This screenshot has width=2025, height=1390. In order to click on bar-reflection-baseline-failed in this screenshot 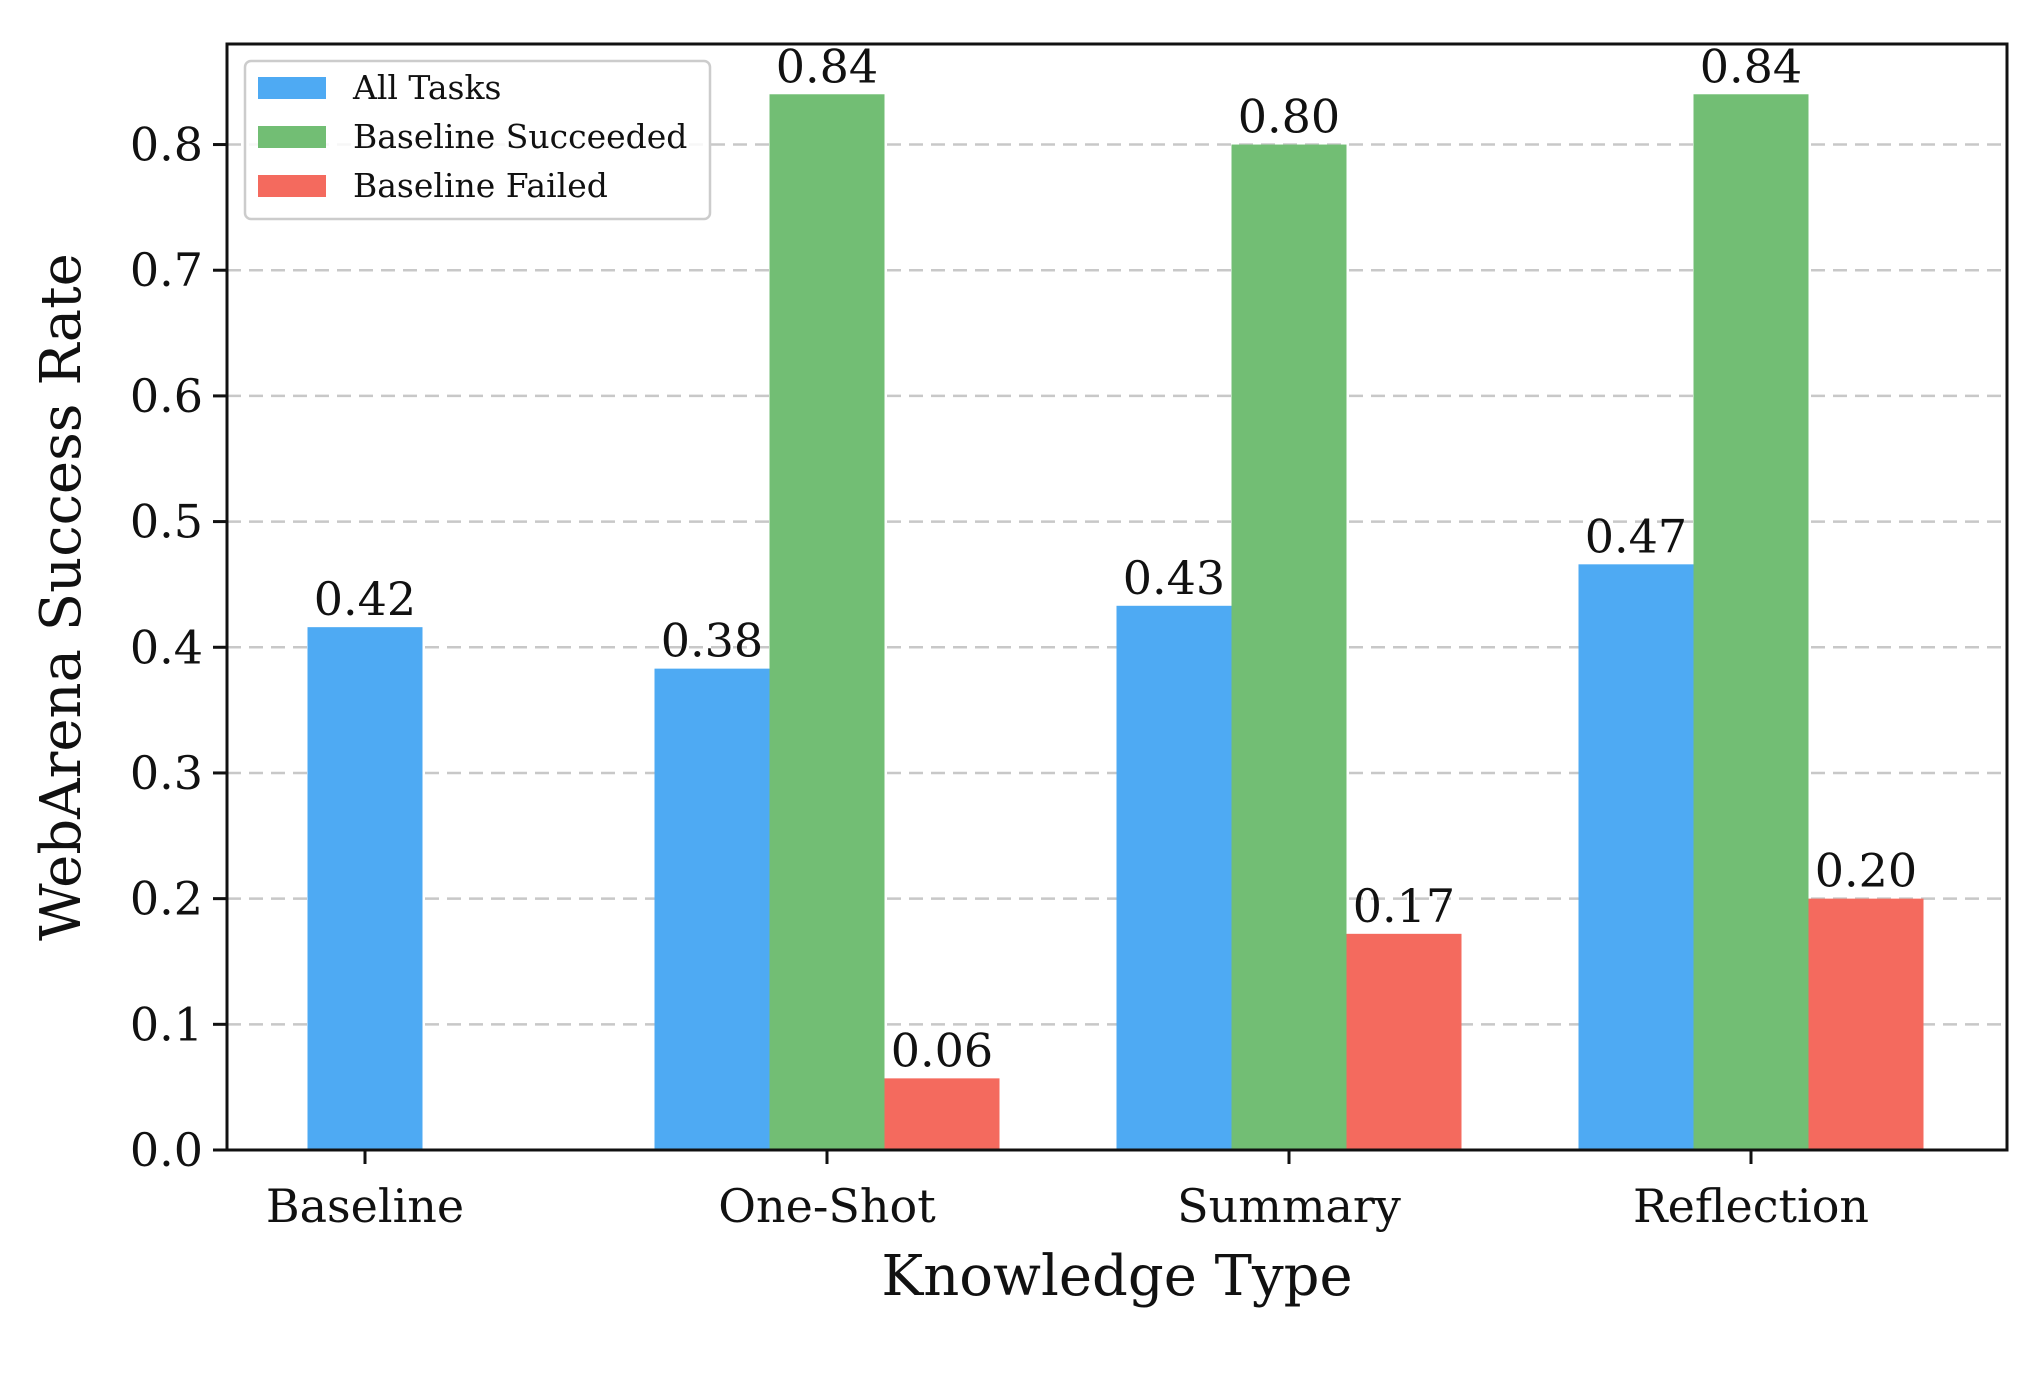, I will do `click(1866, 1024)`.